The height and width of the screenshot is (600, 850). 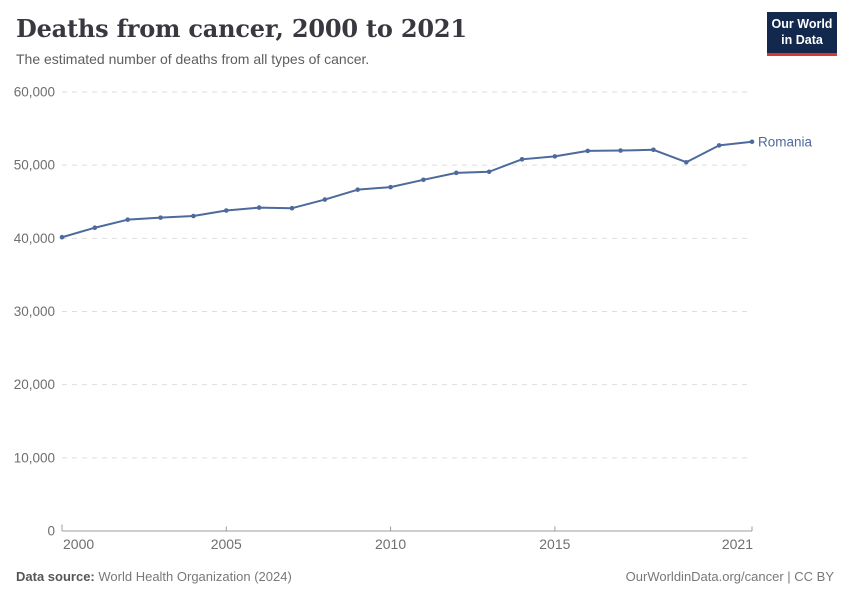 What do you see at coordinates (55, 576) in the screenshot?
I see `data-source-label: Data source:` at bounding box center [55, 576].